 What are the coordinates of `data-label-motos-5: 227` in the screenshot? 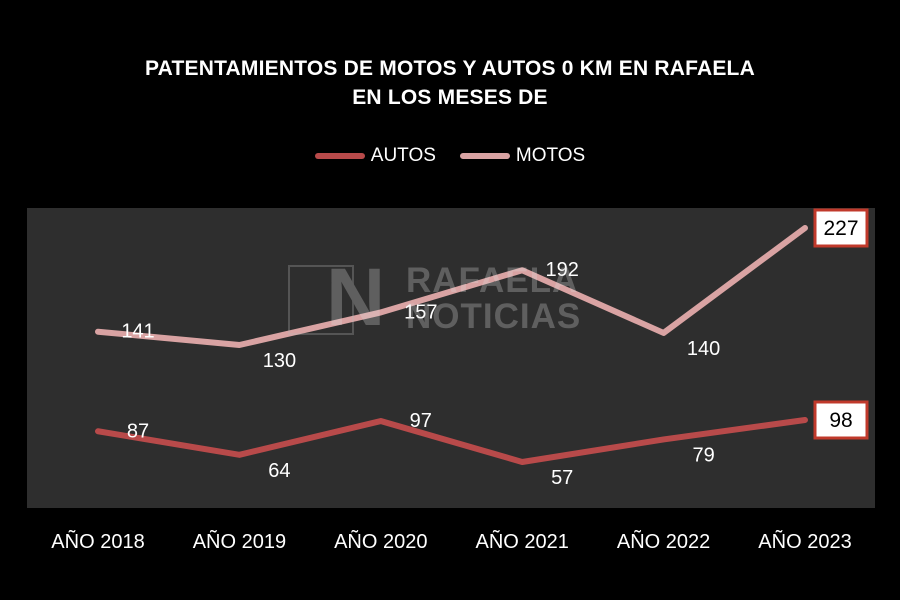 It's located at (840, 228).